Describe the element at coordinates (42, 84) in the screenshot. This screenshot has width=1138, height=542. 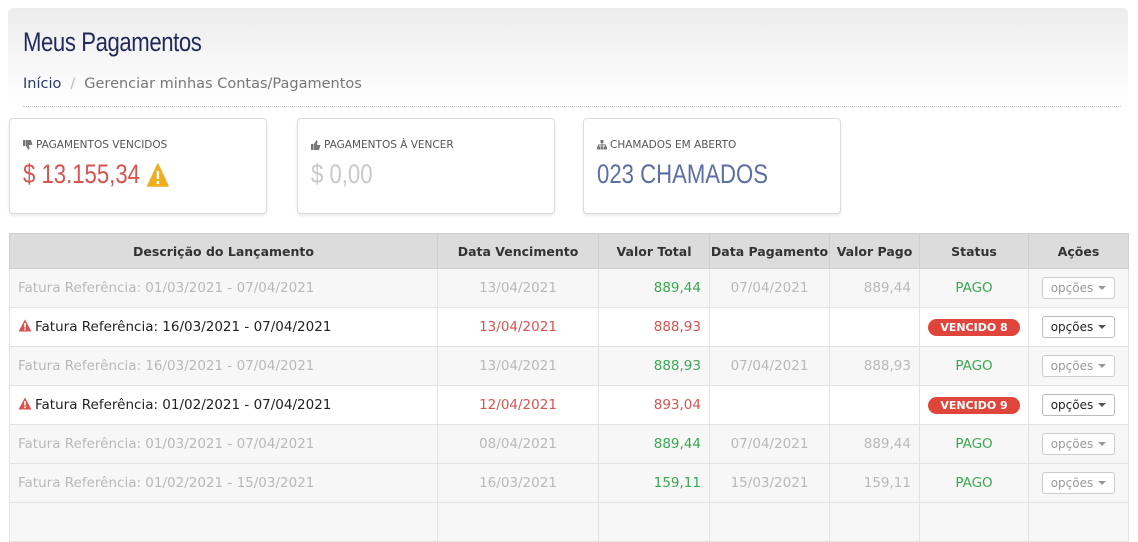
I see `breadcrumb-home-link: Início` at that location.